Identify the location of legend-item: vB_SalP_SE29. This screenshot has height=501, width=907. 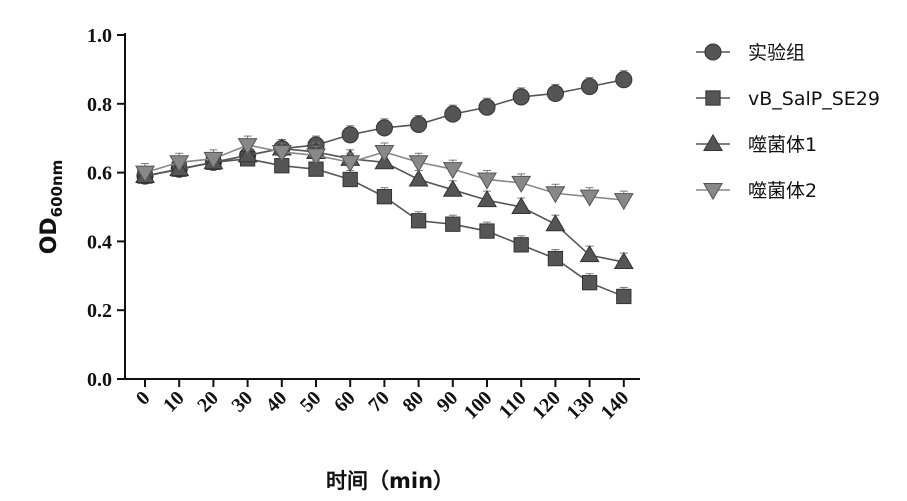
(788, 99).